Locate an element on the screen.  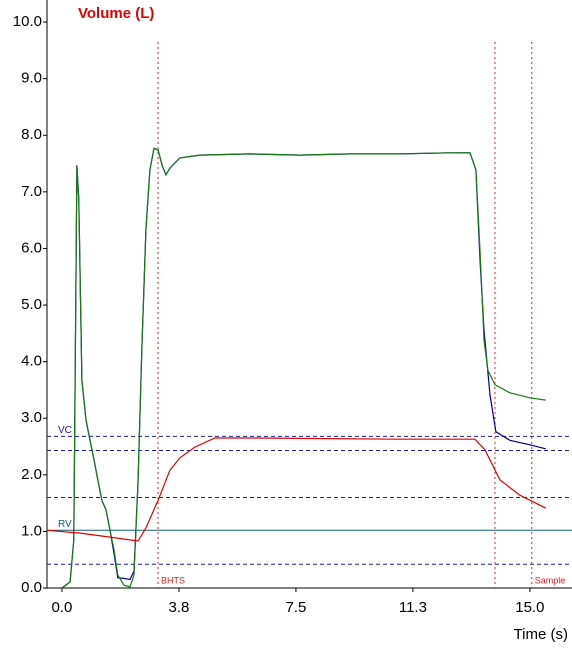
x-tick-label: 7.5 is located at coordinates (296, 607).